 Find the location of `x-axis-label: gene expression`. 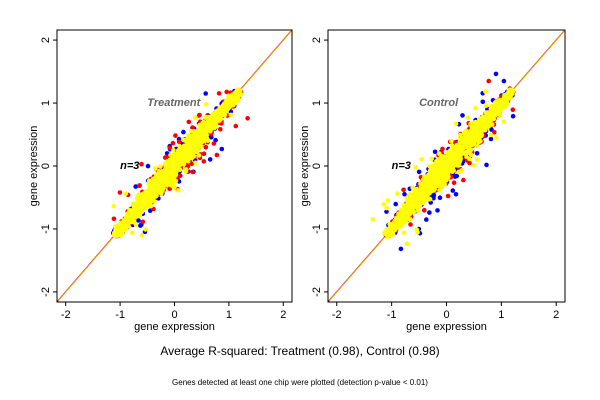

x-axis-label: gene expression is located at coordinates (174, 327).